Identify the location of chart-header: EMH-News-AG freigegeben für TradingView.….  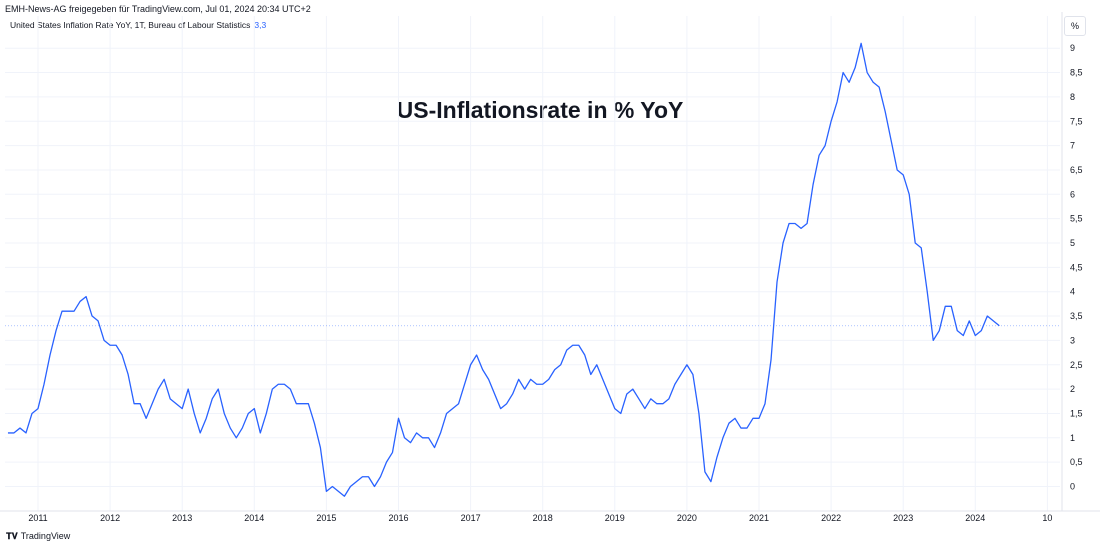
(158, 9).